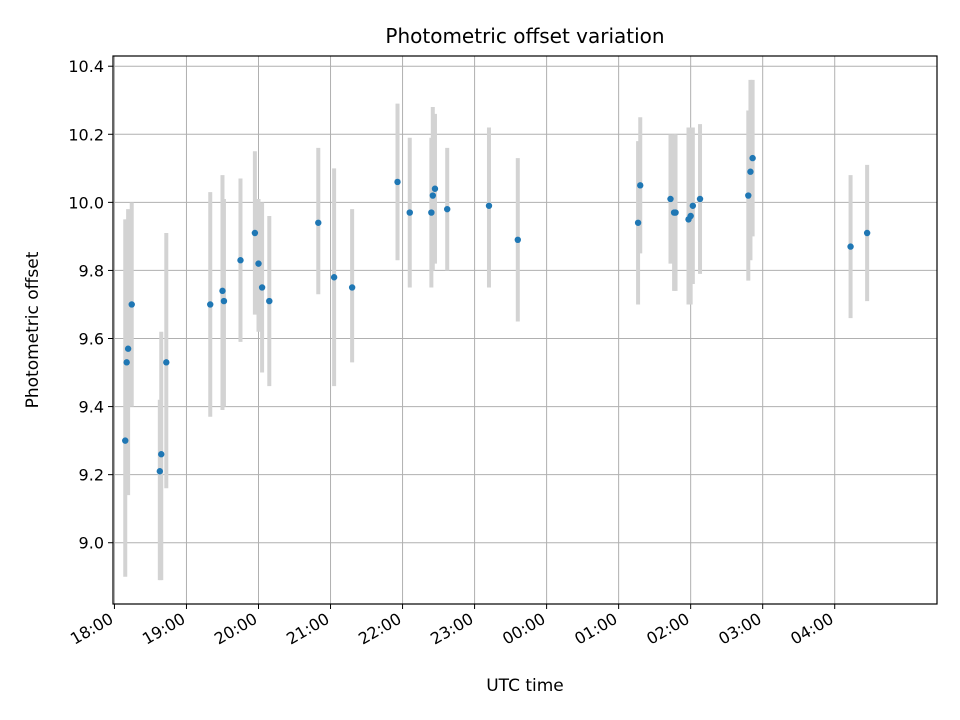 This screenshot has height=720, width=960. Describe the element at coordinates (91, 407) in the screenshot. I see `y-tick-label: 9.4` at that location.